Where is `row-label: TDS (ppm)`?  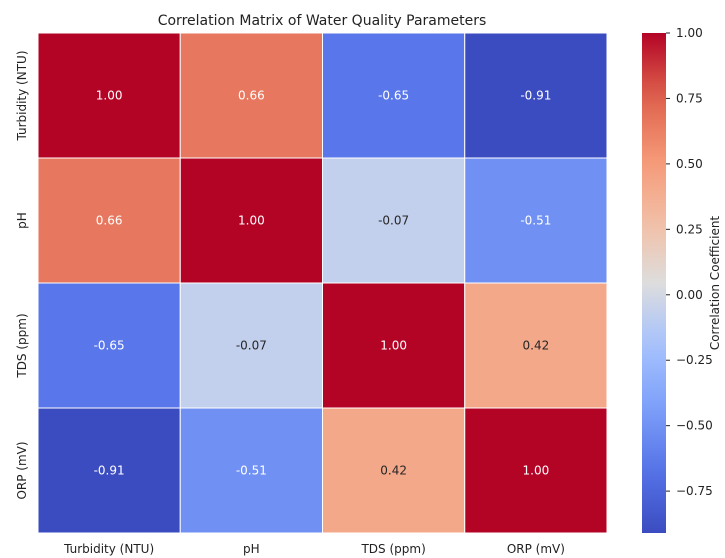 row-label: TDS (ppm) is located at coordinates (22, 345).